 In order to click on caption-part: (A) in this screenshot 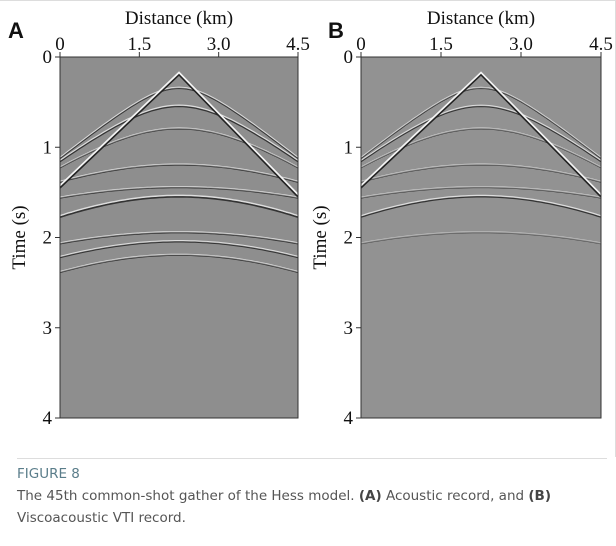, I will do `click(370, 496)`.